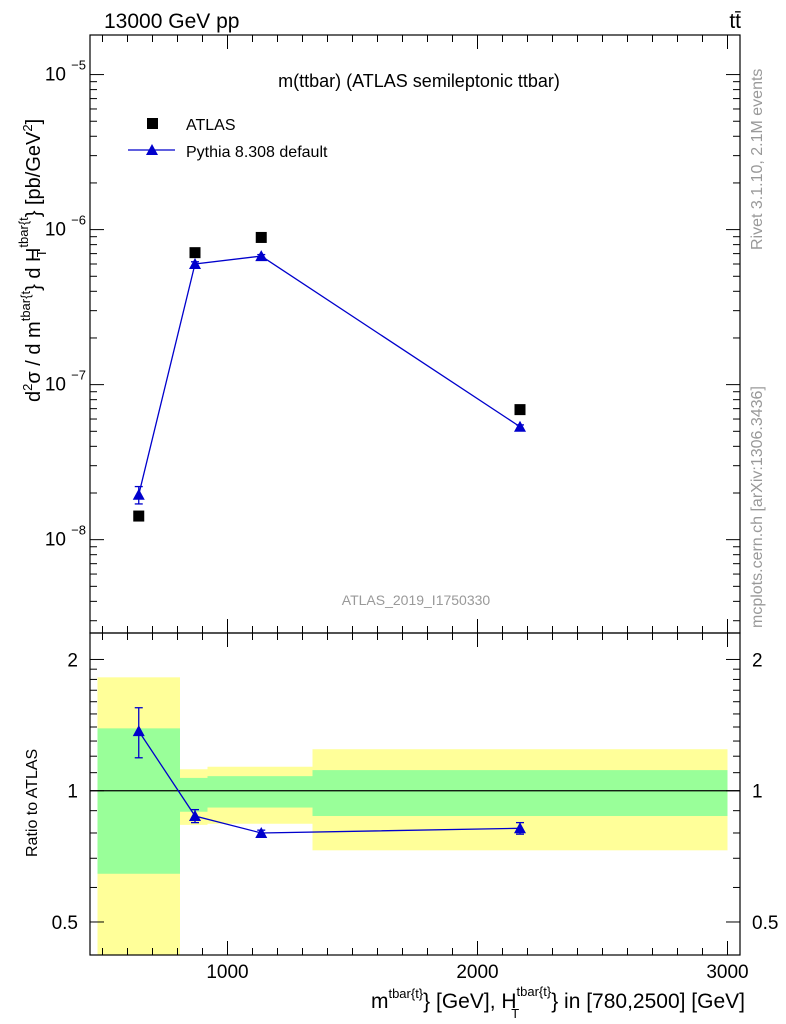 The image size is (786, 1024). Describe the element at coordinates (227, 972) in the screenshot. I see `x-tick-label: 1000` at that location.